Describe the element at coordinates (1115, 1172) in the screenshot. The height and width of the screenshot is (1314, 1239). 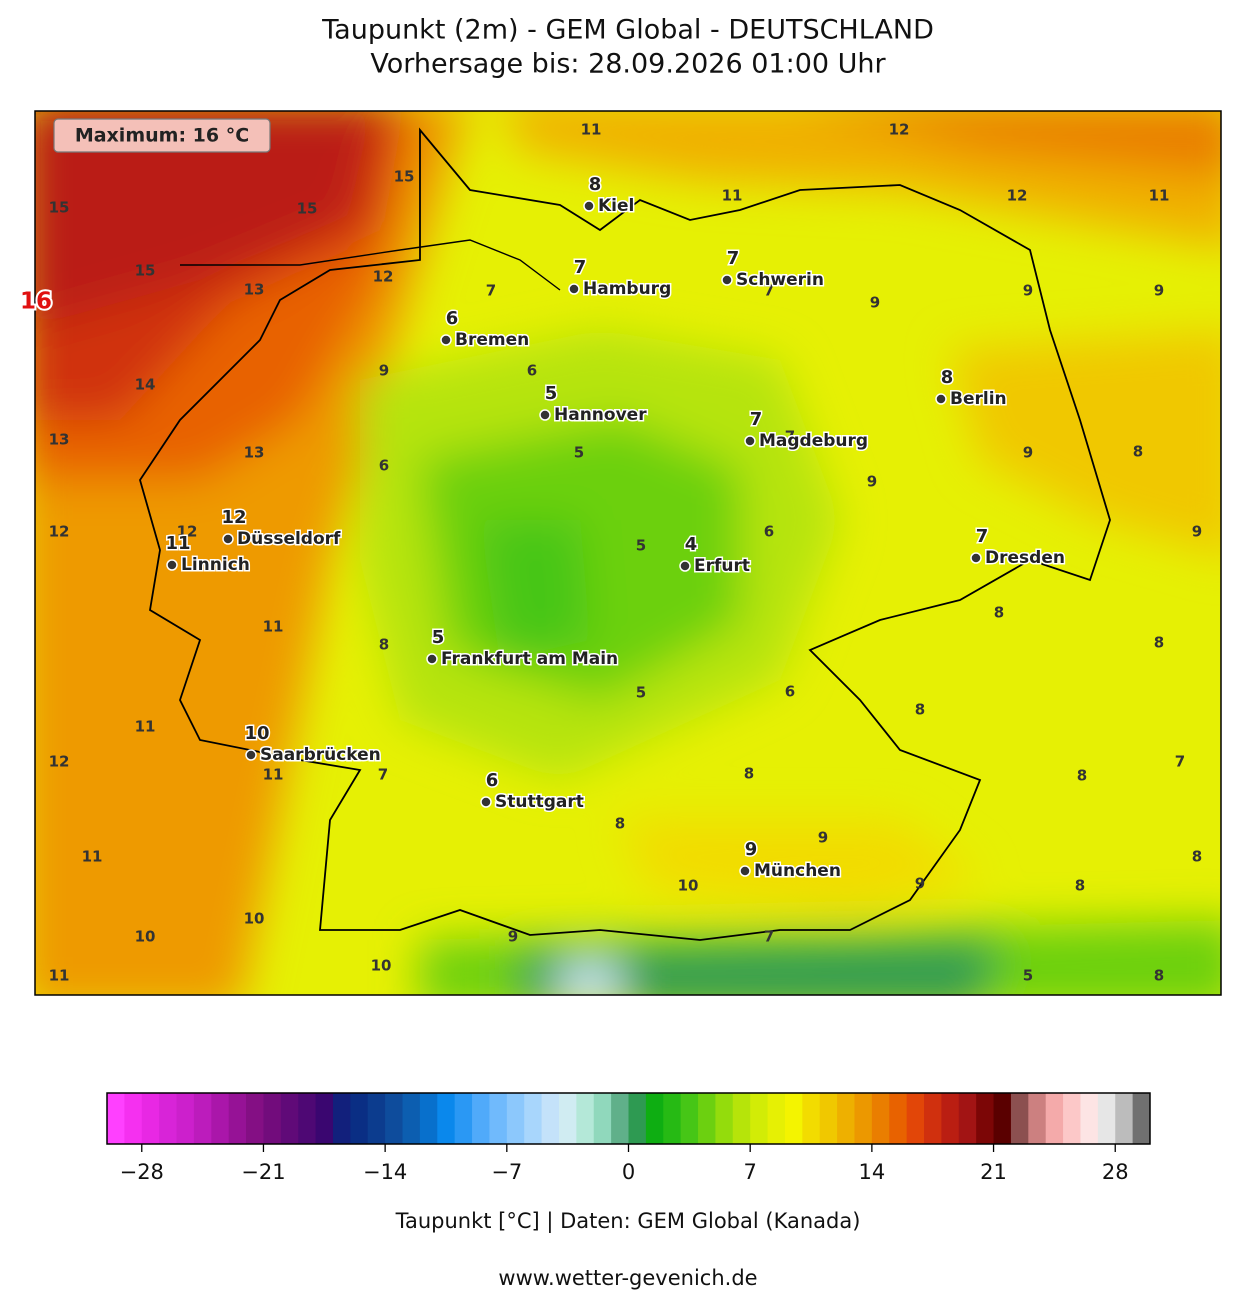
I see `colorbar-tick-label: 28` at that location.